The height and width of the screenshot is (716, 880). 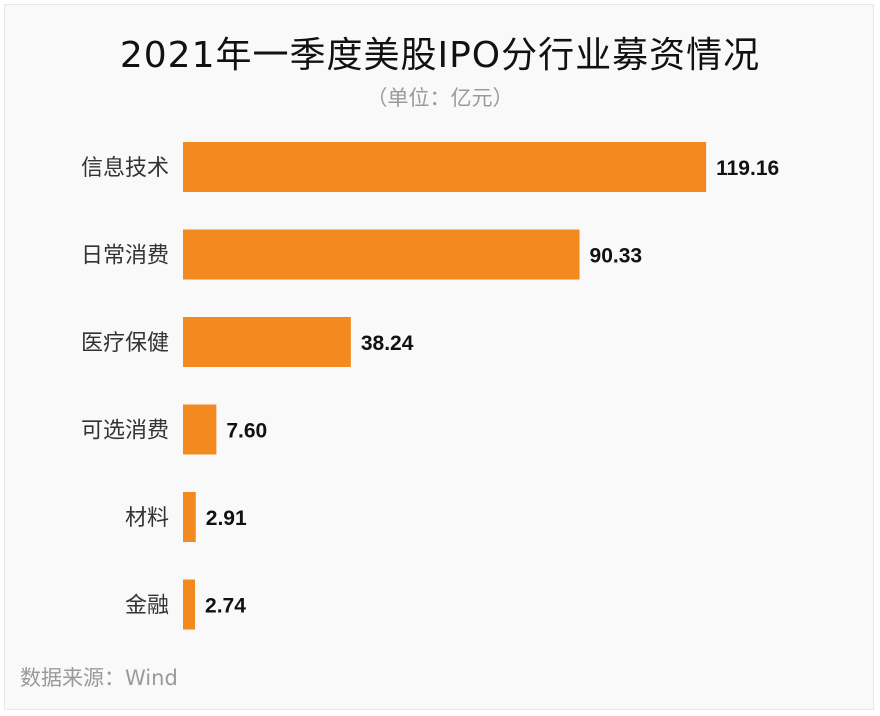 I want to click on value-label-0: 119.16, so click(x=747, y=168).